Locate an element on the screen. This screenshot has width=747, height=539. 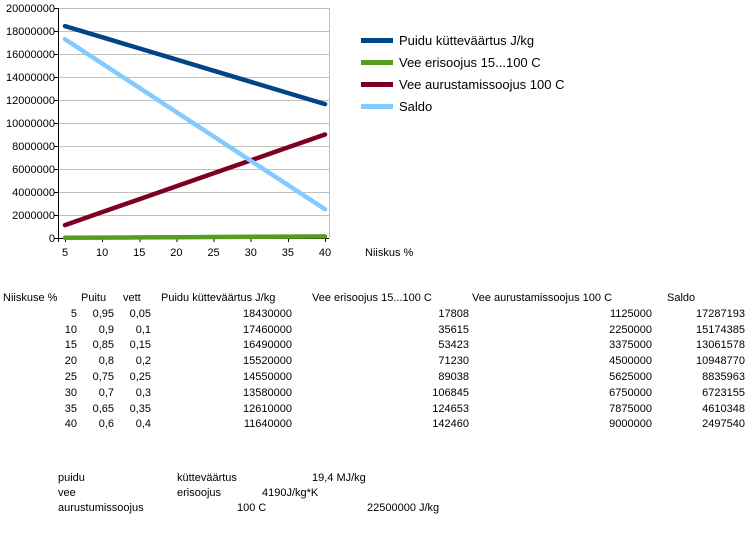
column-header-cell: Vee aurustamissoojus 100 C is located at coordinates (542, 298).